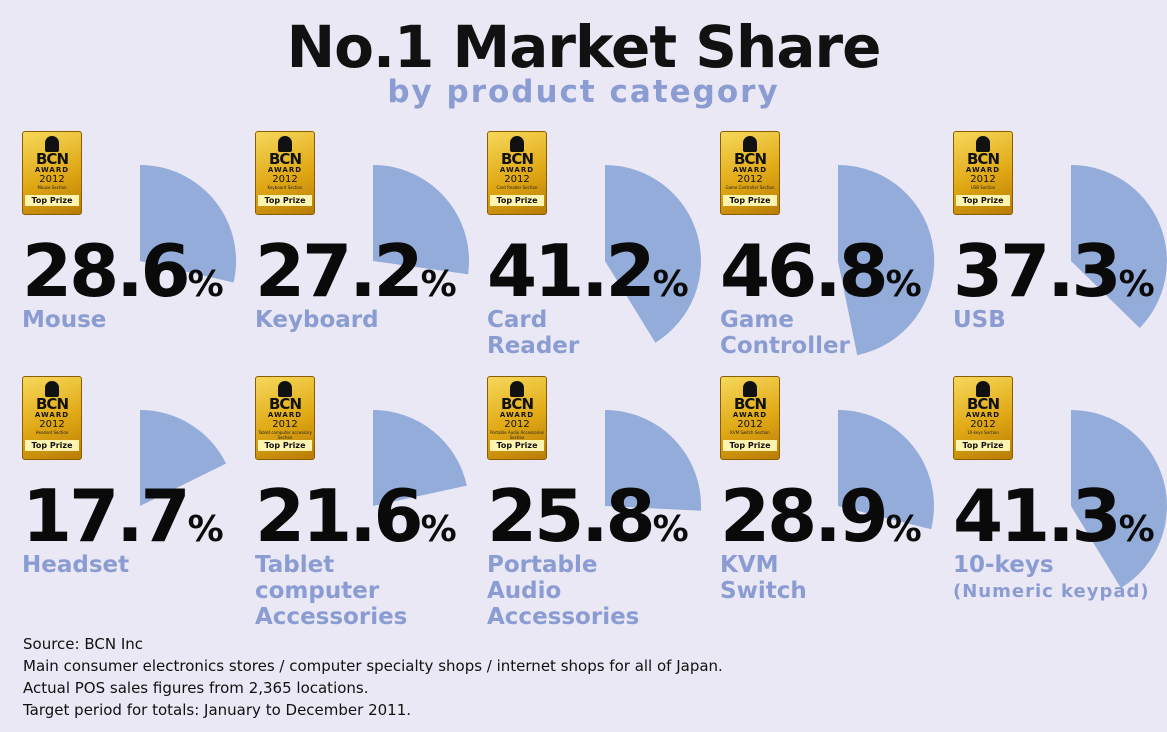  Describe the element at coordinates (517, 435) in the screenshot. I see `badge-section: Portable Audio Accessories Section` at that location.